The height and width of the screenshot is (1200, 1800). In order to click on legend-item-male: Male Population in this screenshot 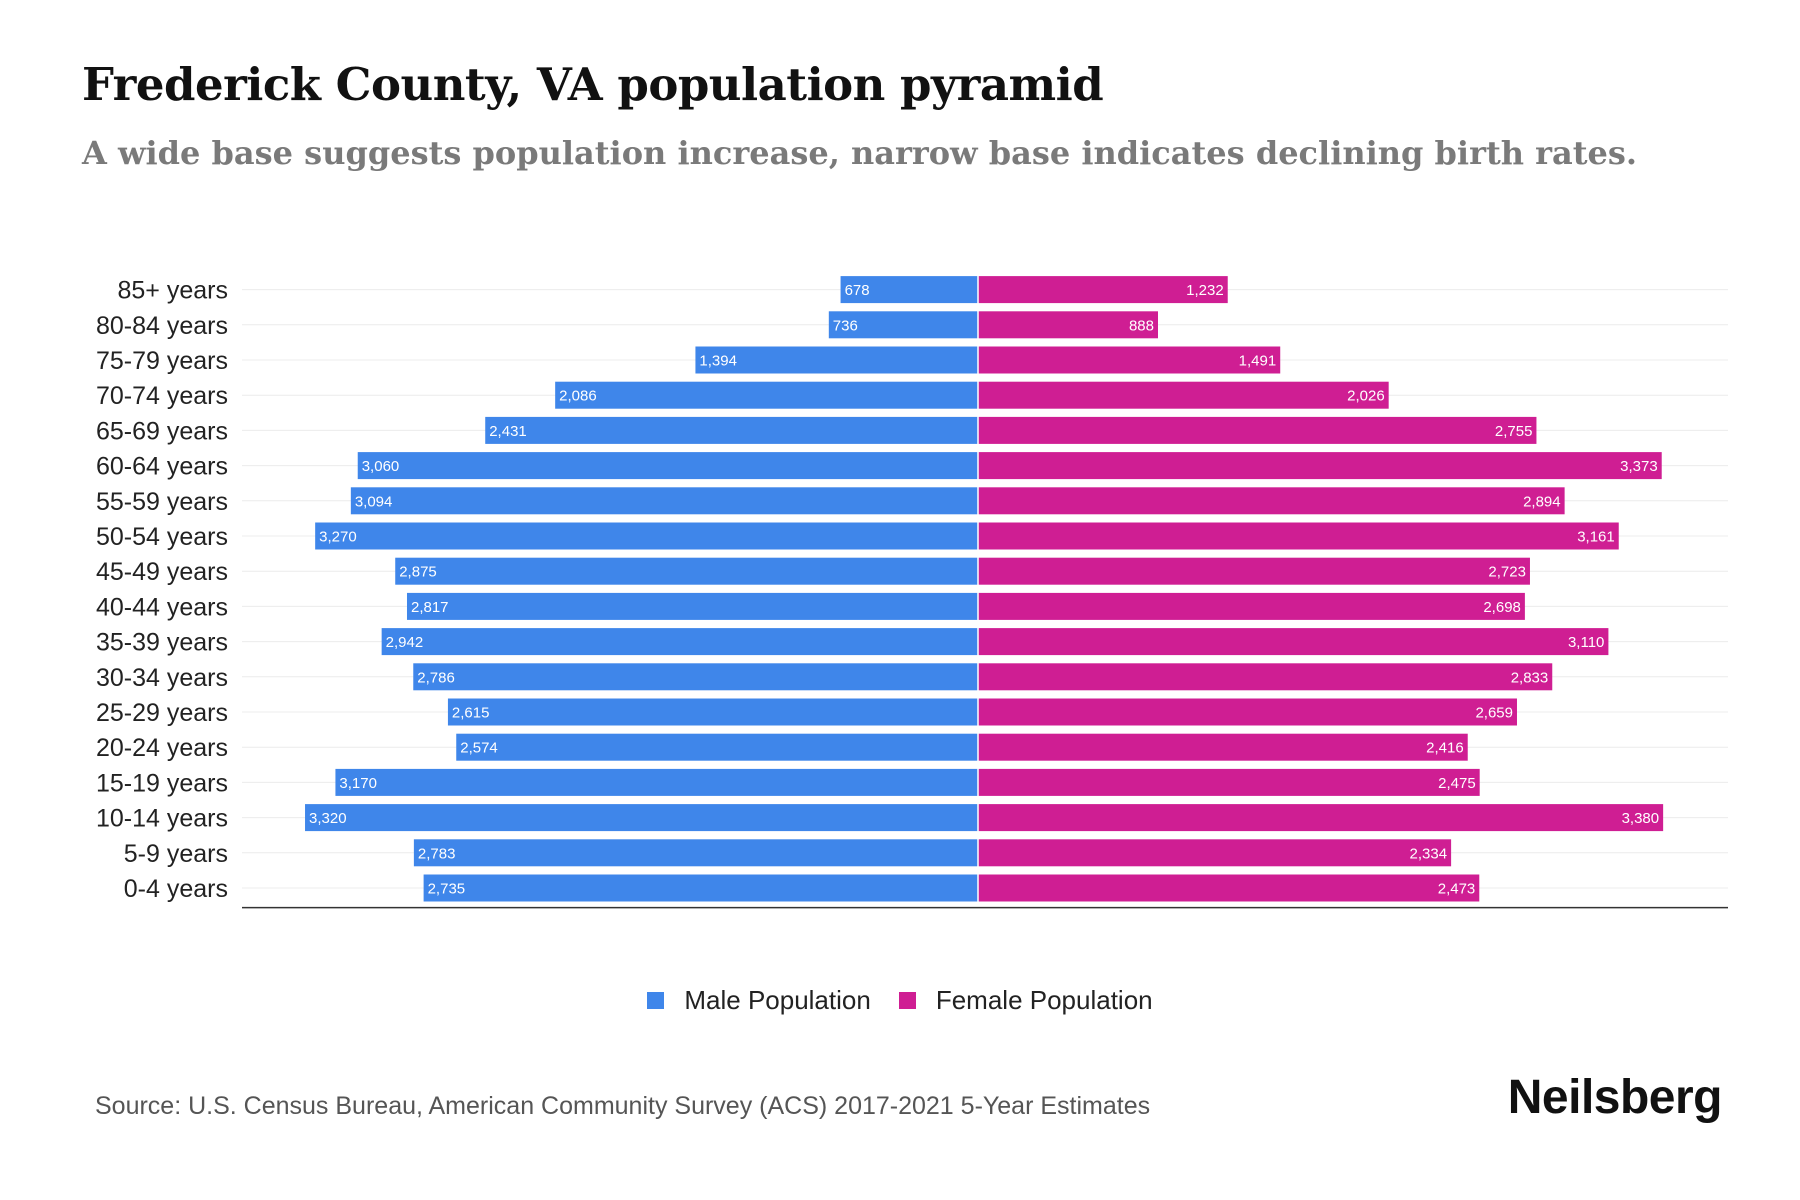, I will do `click(759, 1000)`.